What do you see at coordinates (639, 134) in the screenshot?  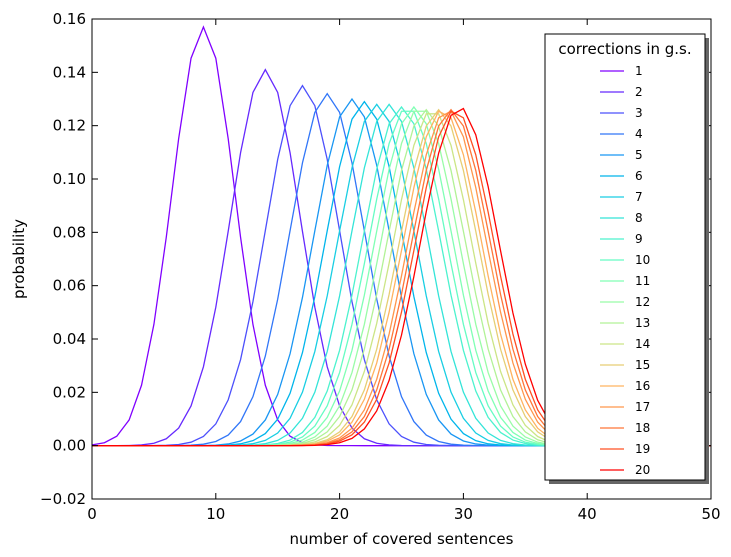 I see `legend-label-4: 4` at bounding box center [639, 134].